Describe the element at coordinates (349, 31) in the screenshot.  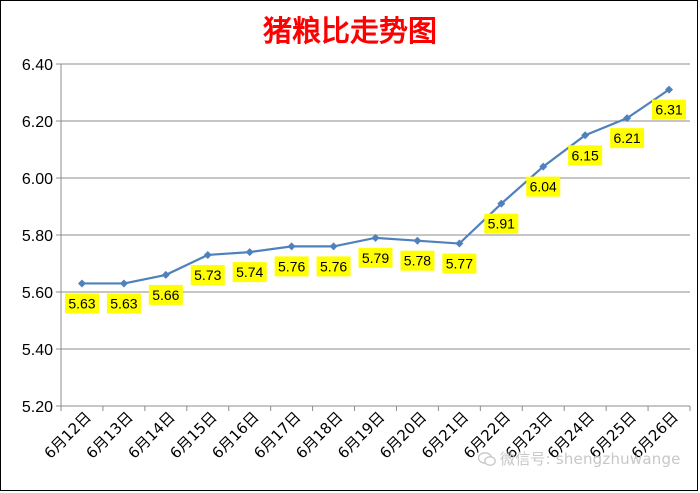
I see `chart-title: 猪粮比走势图` at that location.